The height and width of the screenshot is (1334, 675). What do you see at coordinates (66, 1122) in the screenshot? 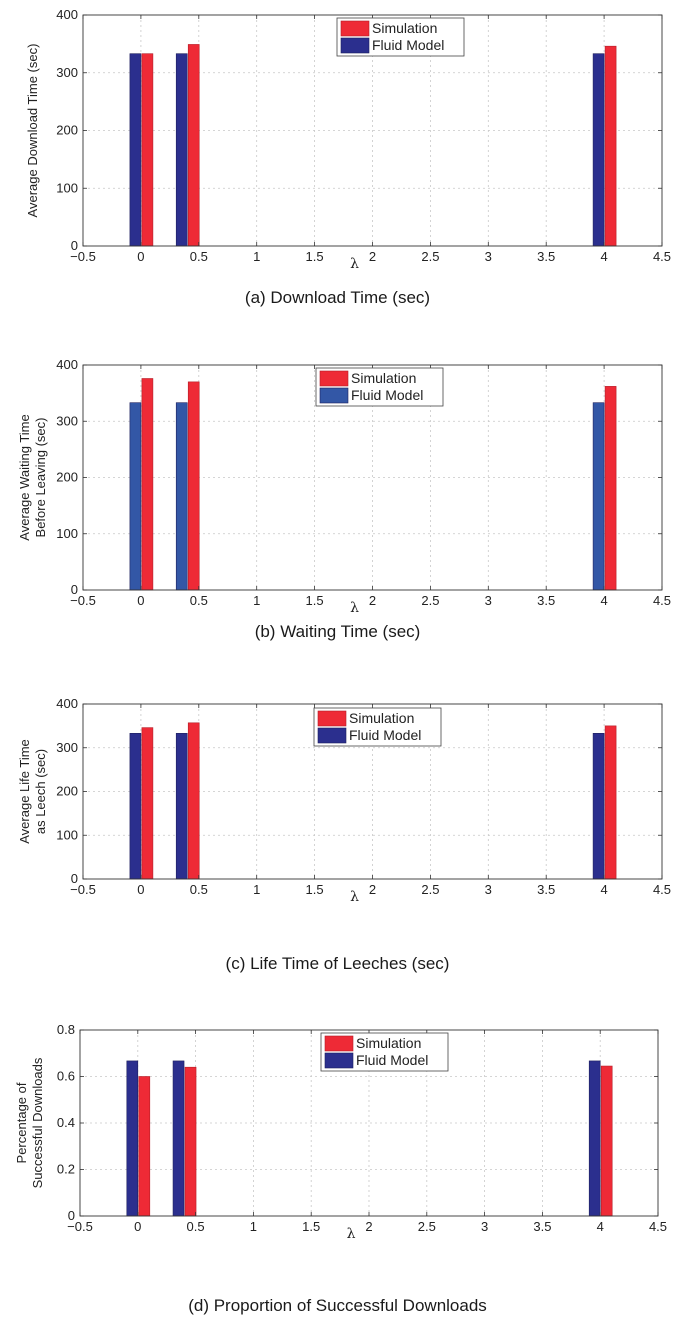
I see `y-tick-label: 0.4` at bounding box center [66, 1122].